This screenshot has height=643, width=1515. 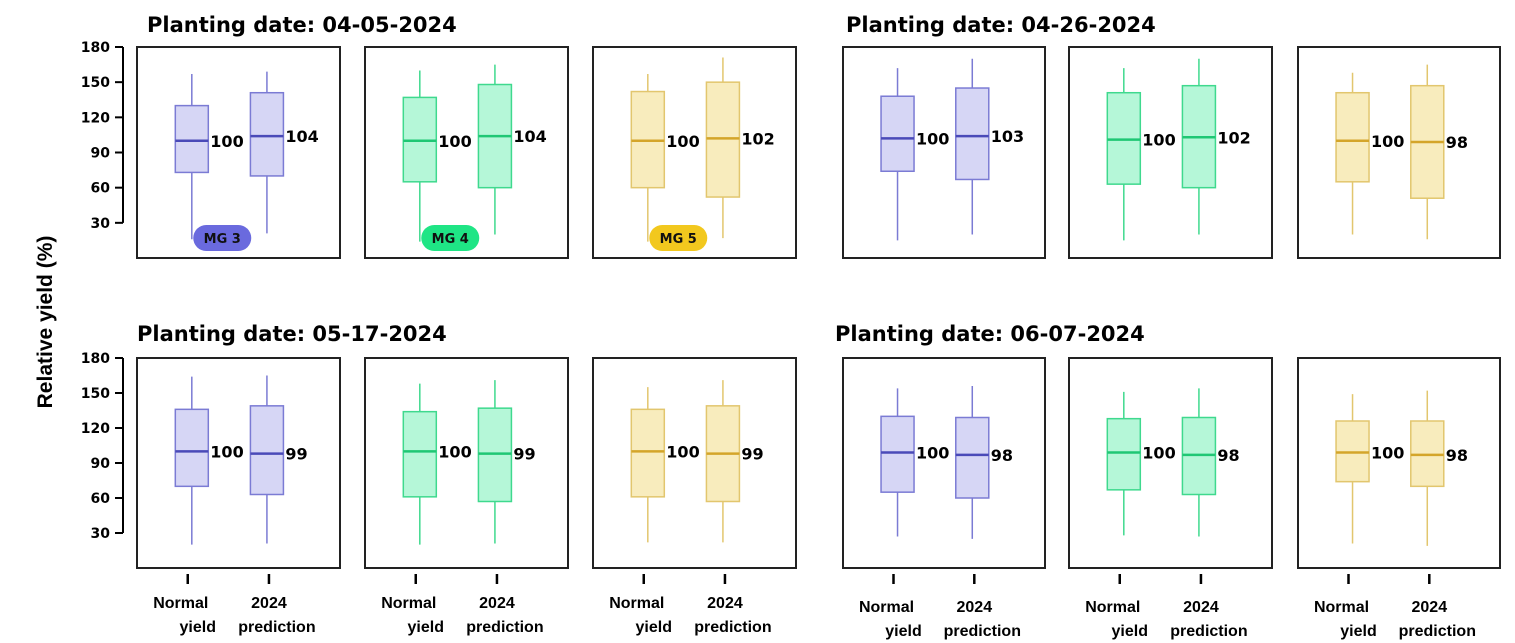 What do you see at coordinates (1001, 25) in the screenshot?
I see `panel-title: Planting date: 04-26-2024` at bounding box center [1001, 25].